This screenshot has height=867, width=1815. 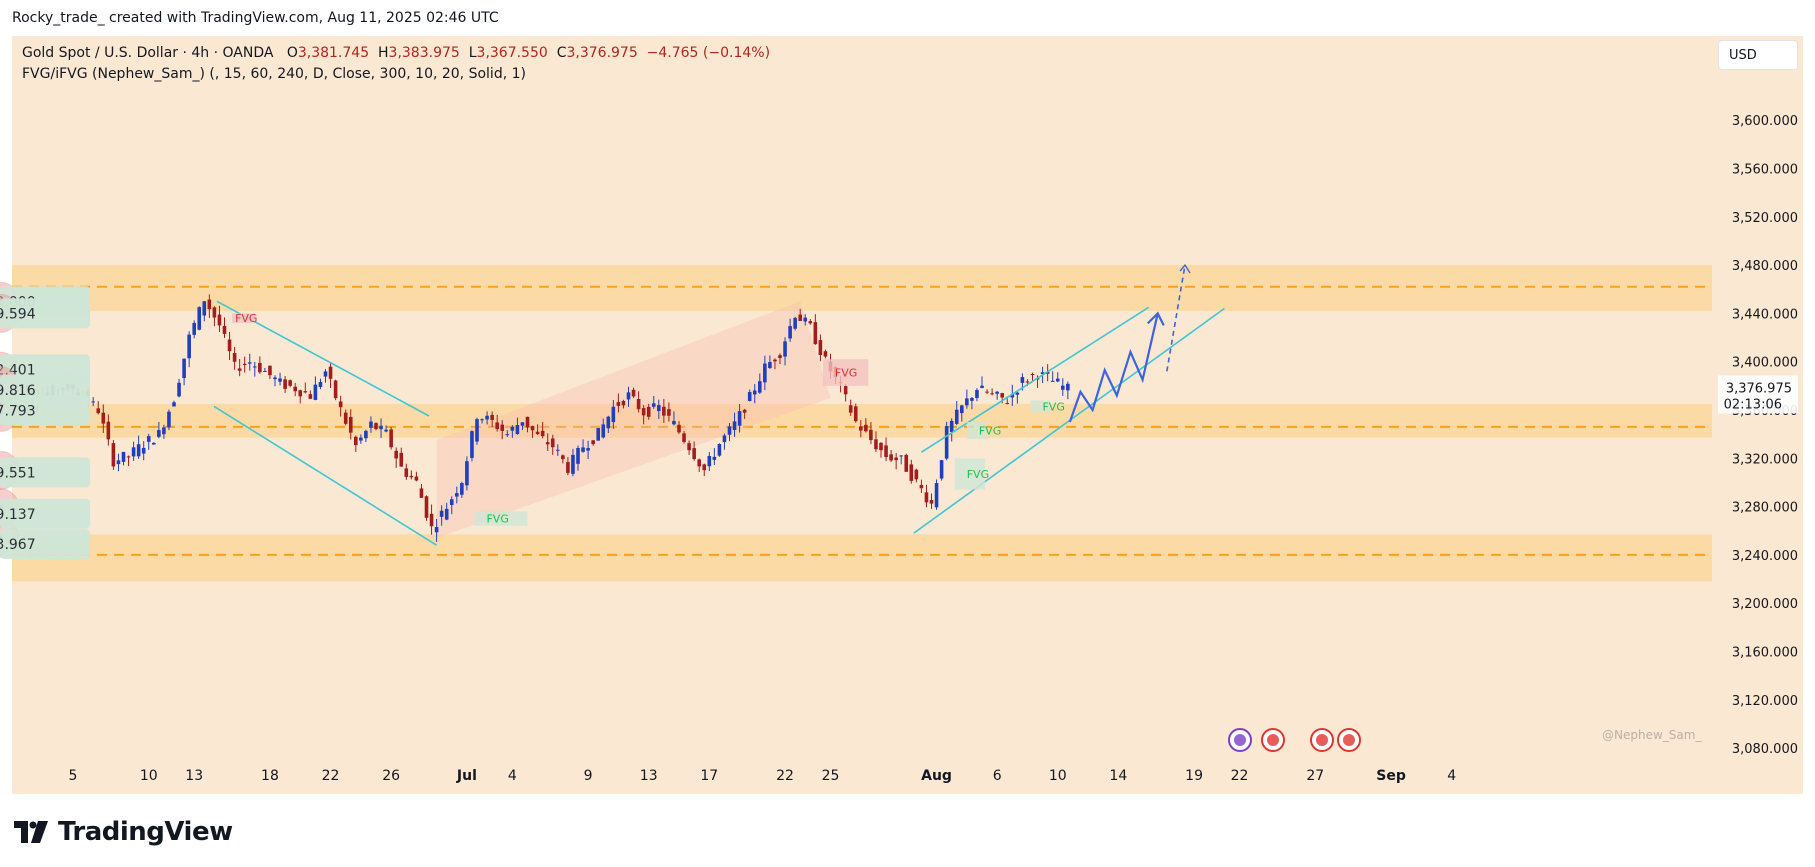 What do you see at coordinates (45, 313) in the screenshot?
I see `pivot-label-box` at bounding box center [45, 313].